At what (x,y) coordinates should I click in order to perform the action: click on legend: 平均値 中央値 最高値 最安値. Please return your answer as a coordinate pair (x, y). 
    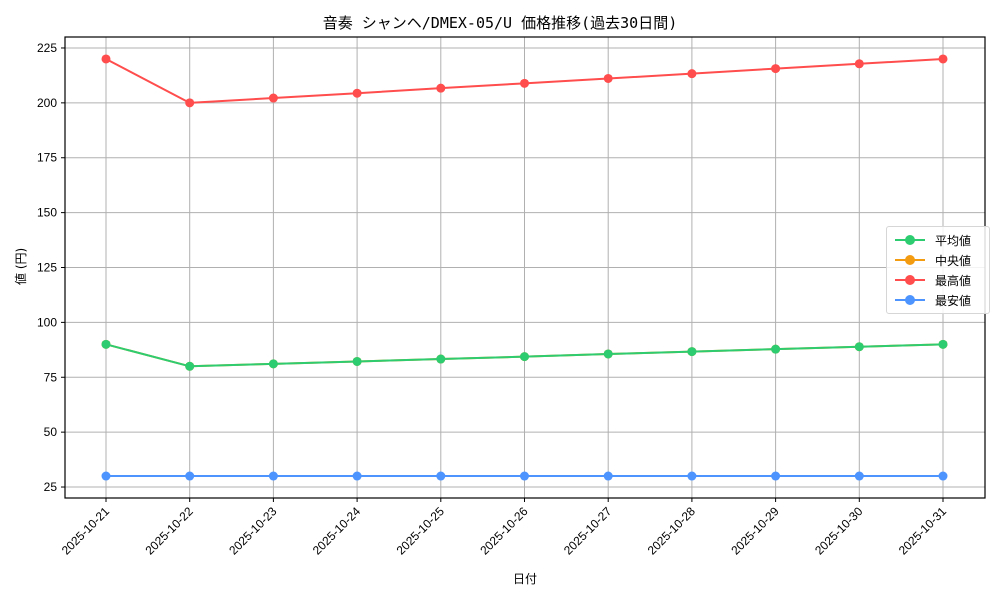
    Looking at the image, I should click on (938, 270).